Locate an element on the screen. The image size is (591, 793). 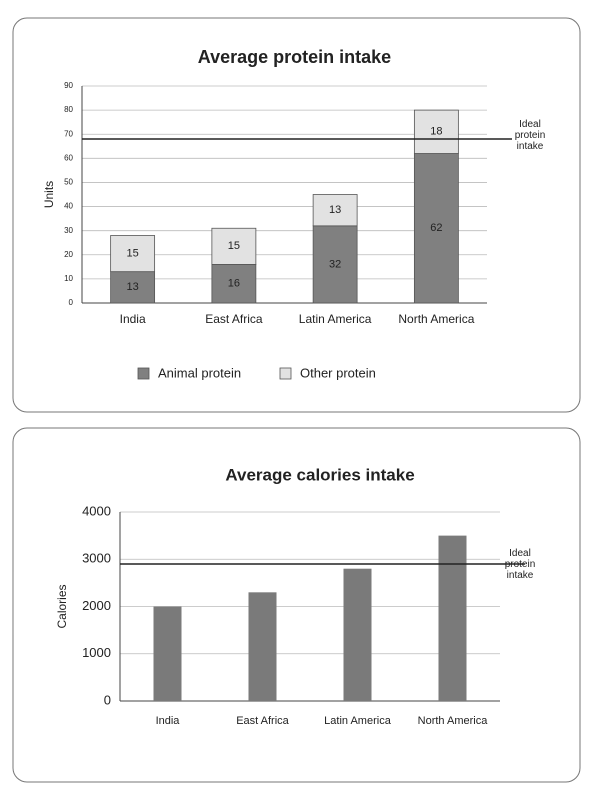
y-tick-label: 20 is located at coordinates (68, 254).